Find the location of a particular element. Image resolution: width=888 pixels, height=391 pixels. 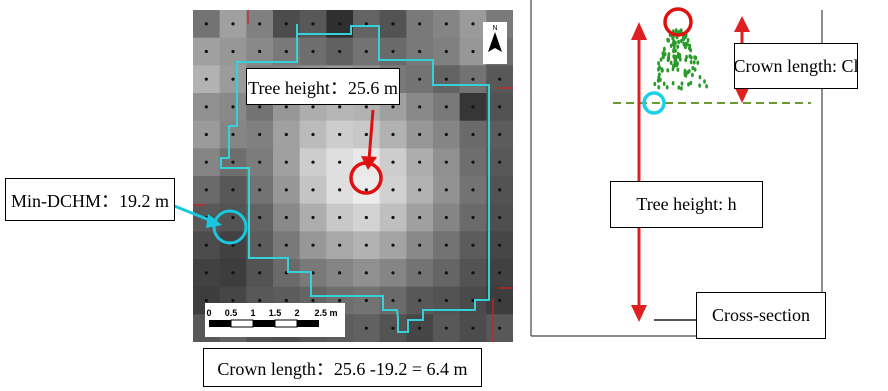

scale-tick: 0.5 is located at coordinates (231, 313).